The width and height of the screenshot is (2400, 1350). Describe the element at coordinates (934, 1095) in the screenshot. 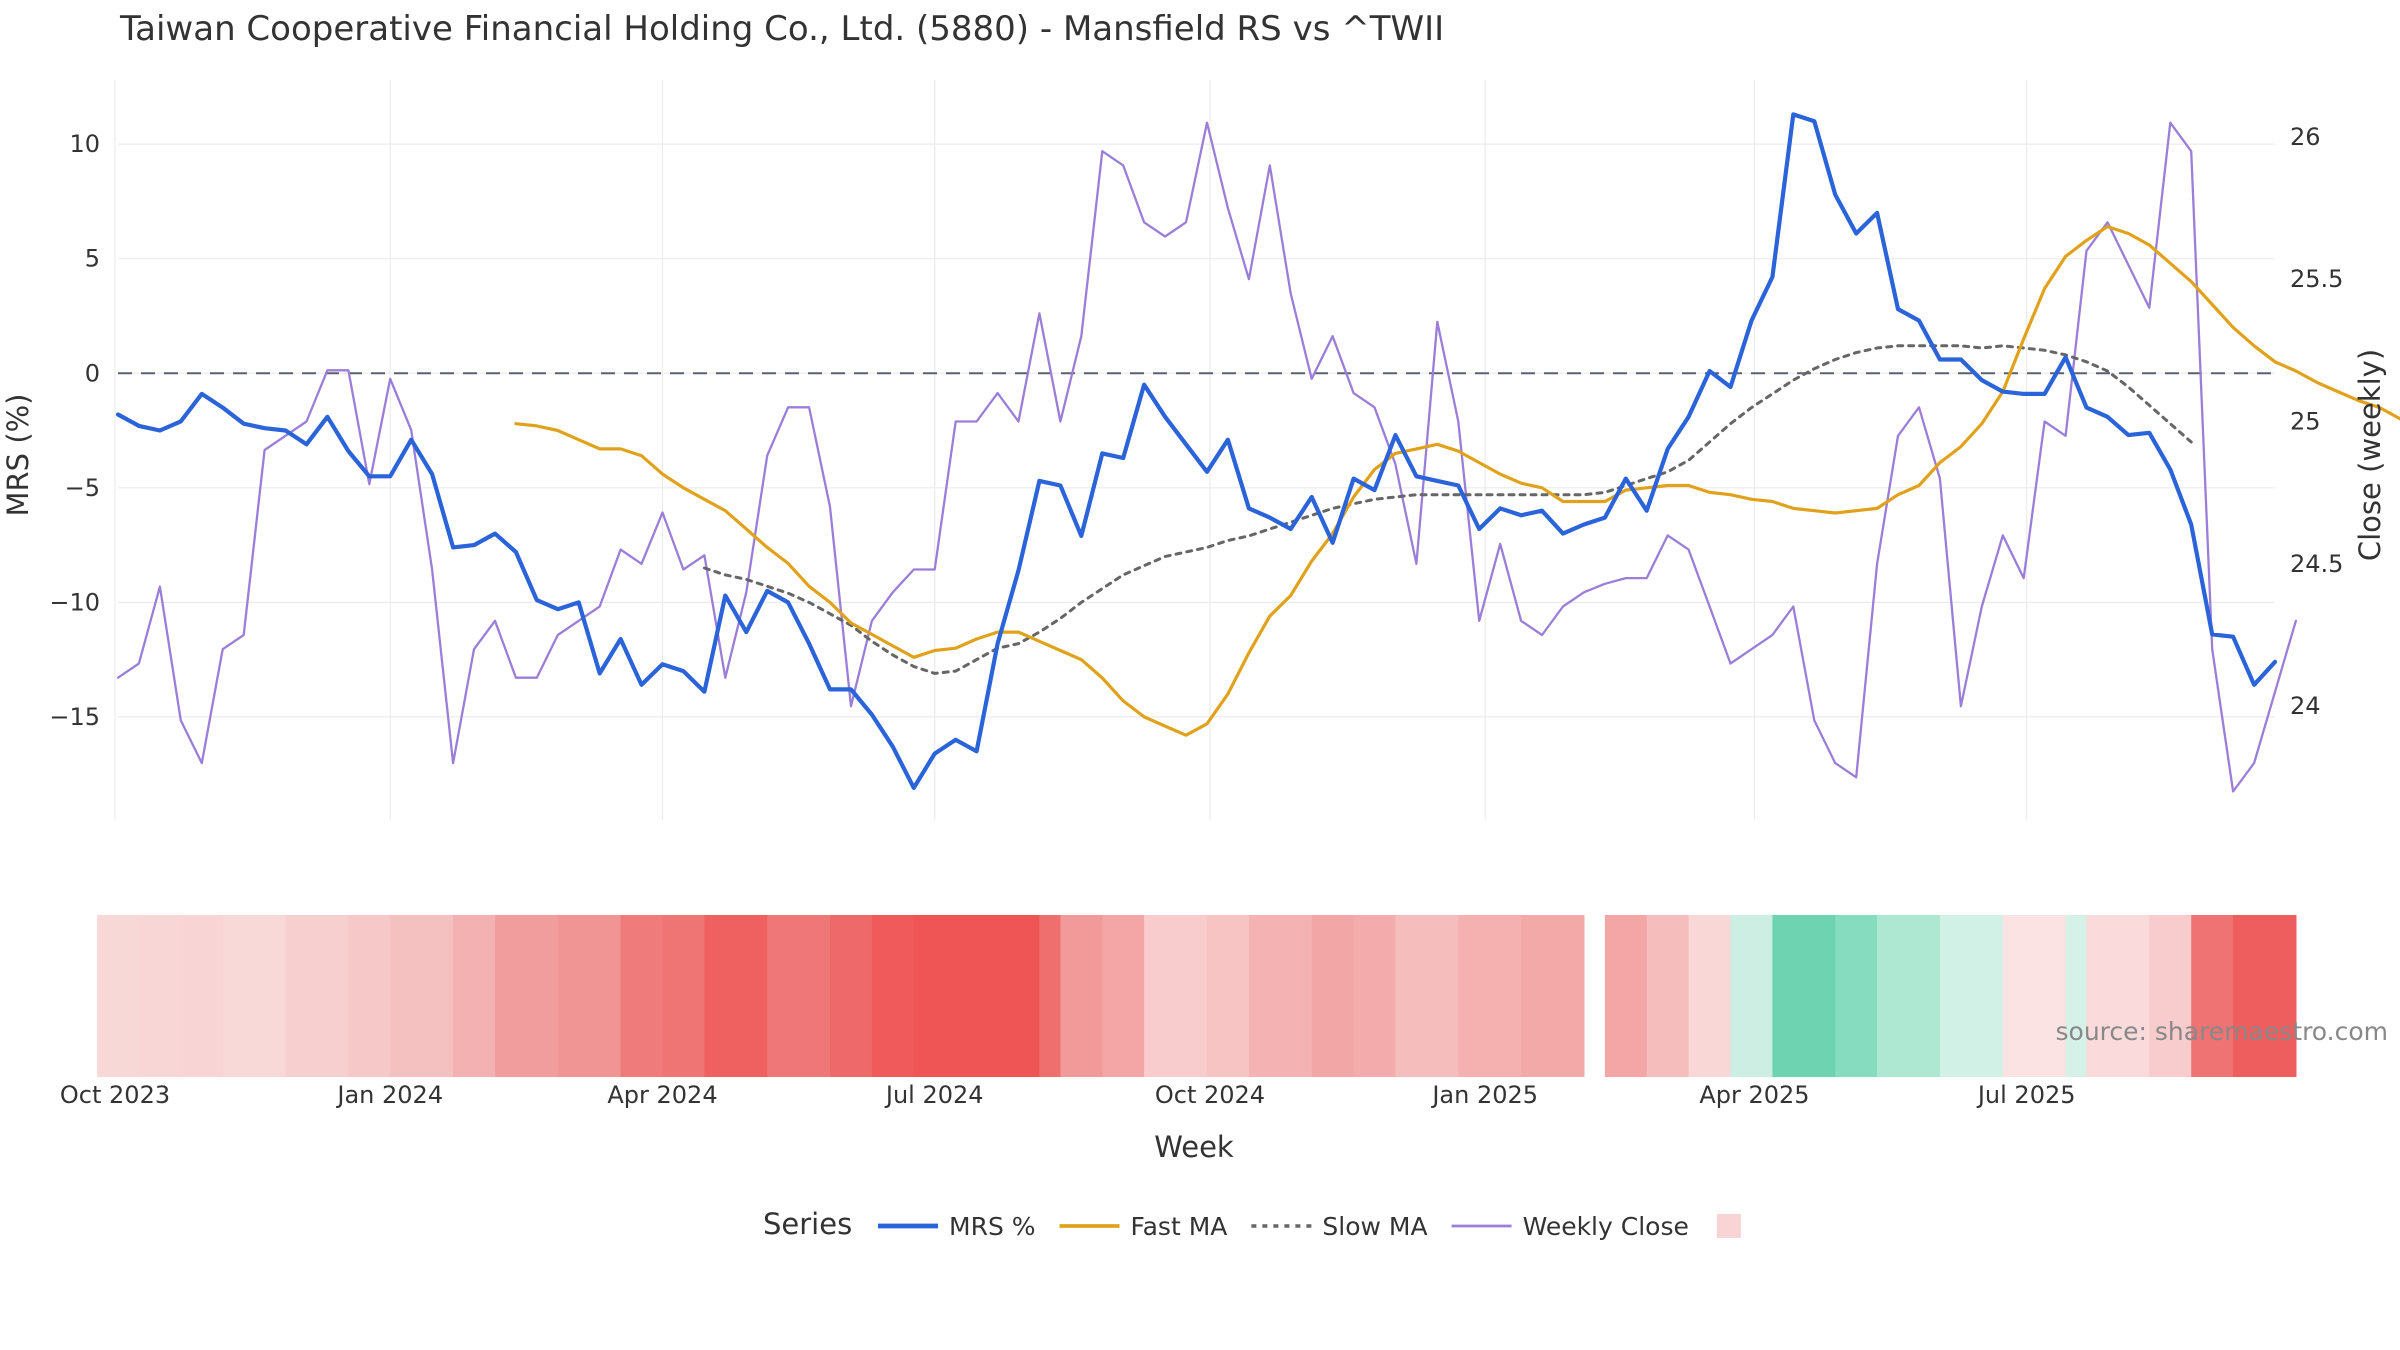

I see `x-tick-label: Jul 2024` at that location.